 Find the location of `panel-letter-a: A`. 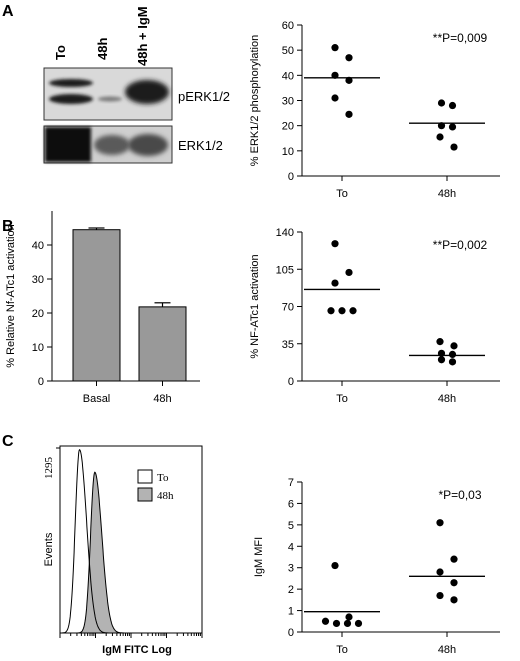

panel-letter-a: A is located at coordinates (8, 11).